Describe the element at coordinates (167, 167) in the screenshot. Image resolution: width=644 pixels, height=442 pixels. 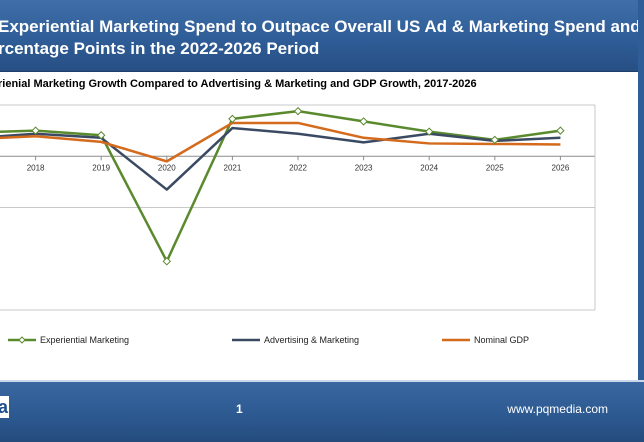
I see `x-tick-label-2020: 2020` at that location.